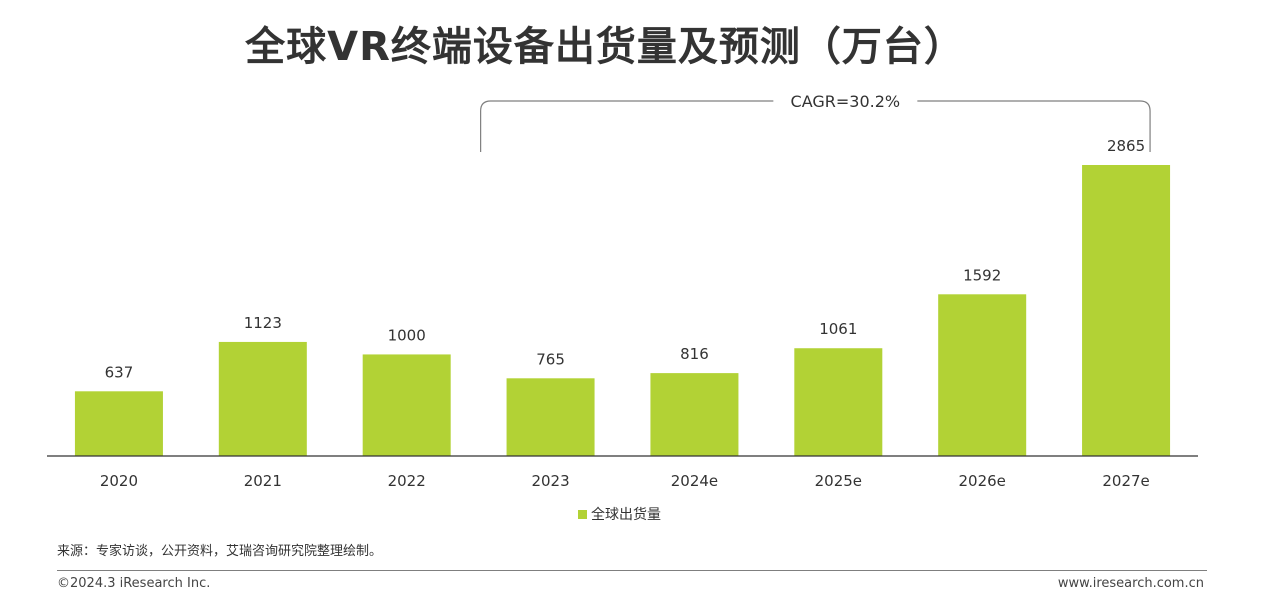  Describe the element at coordinates (694, 414) in the screenshot. I see `bar-2024e` at that location.